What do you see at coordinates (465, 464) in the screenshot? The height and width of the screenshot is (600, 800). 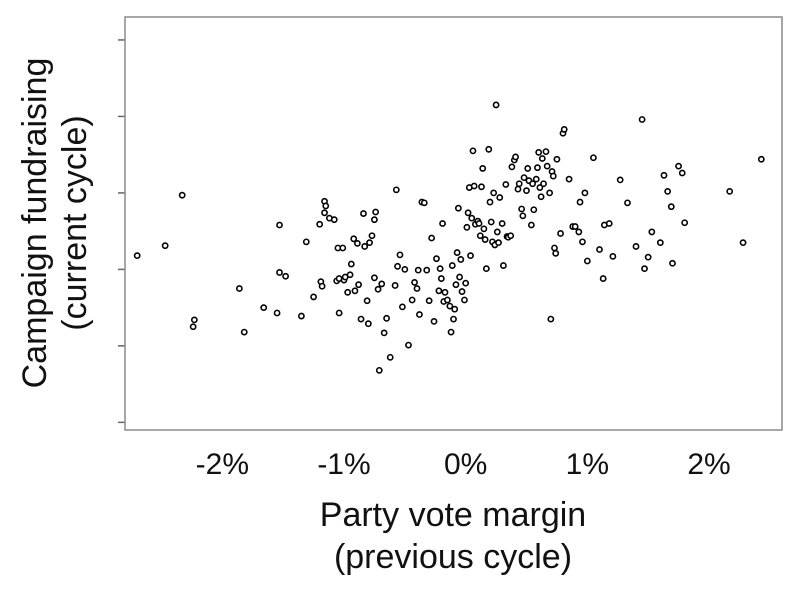 I see `x-tick-label: 0%` at bounding box center [465, 464].